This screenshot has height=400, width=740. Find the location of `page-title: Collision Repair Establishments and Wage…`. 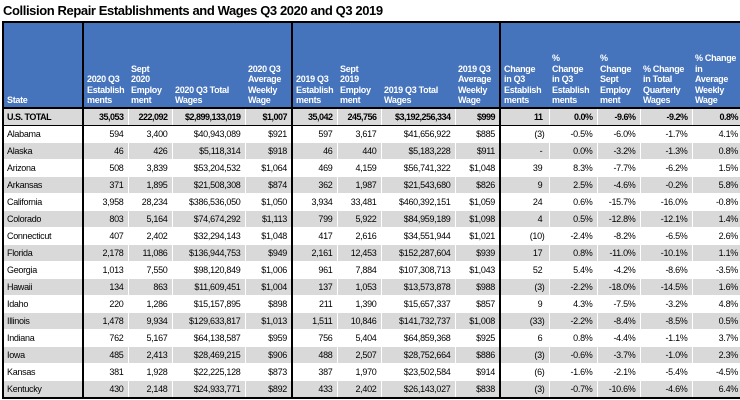

page-title: Collision Repair Establishments and Wage… is located at coordinates (193, 10).